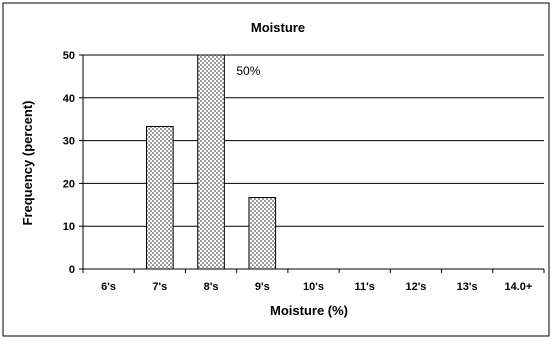  Describe the element at coordinates (69, 227) in the screenshot. I see `y-tick-label: 10` at that location.